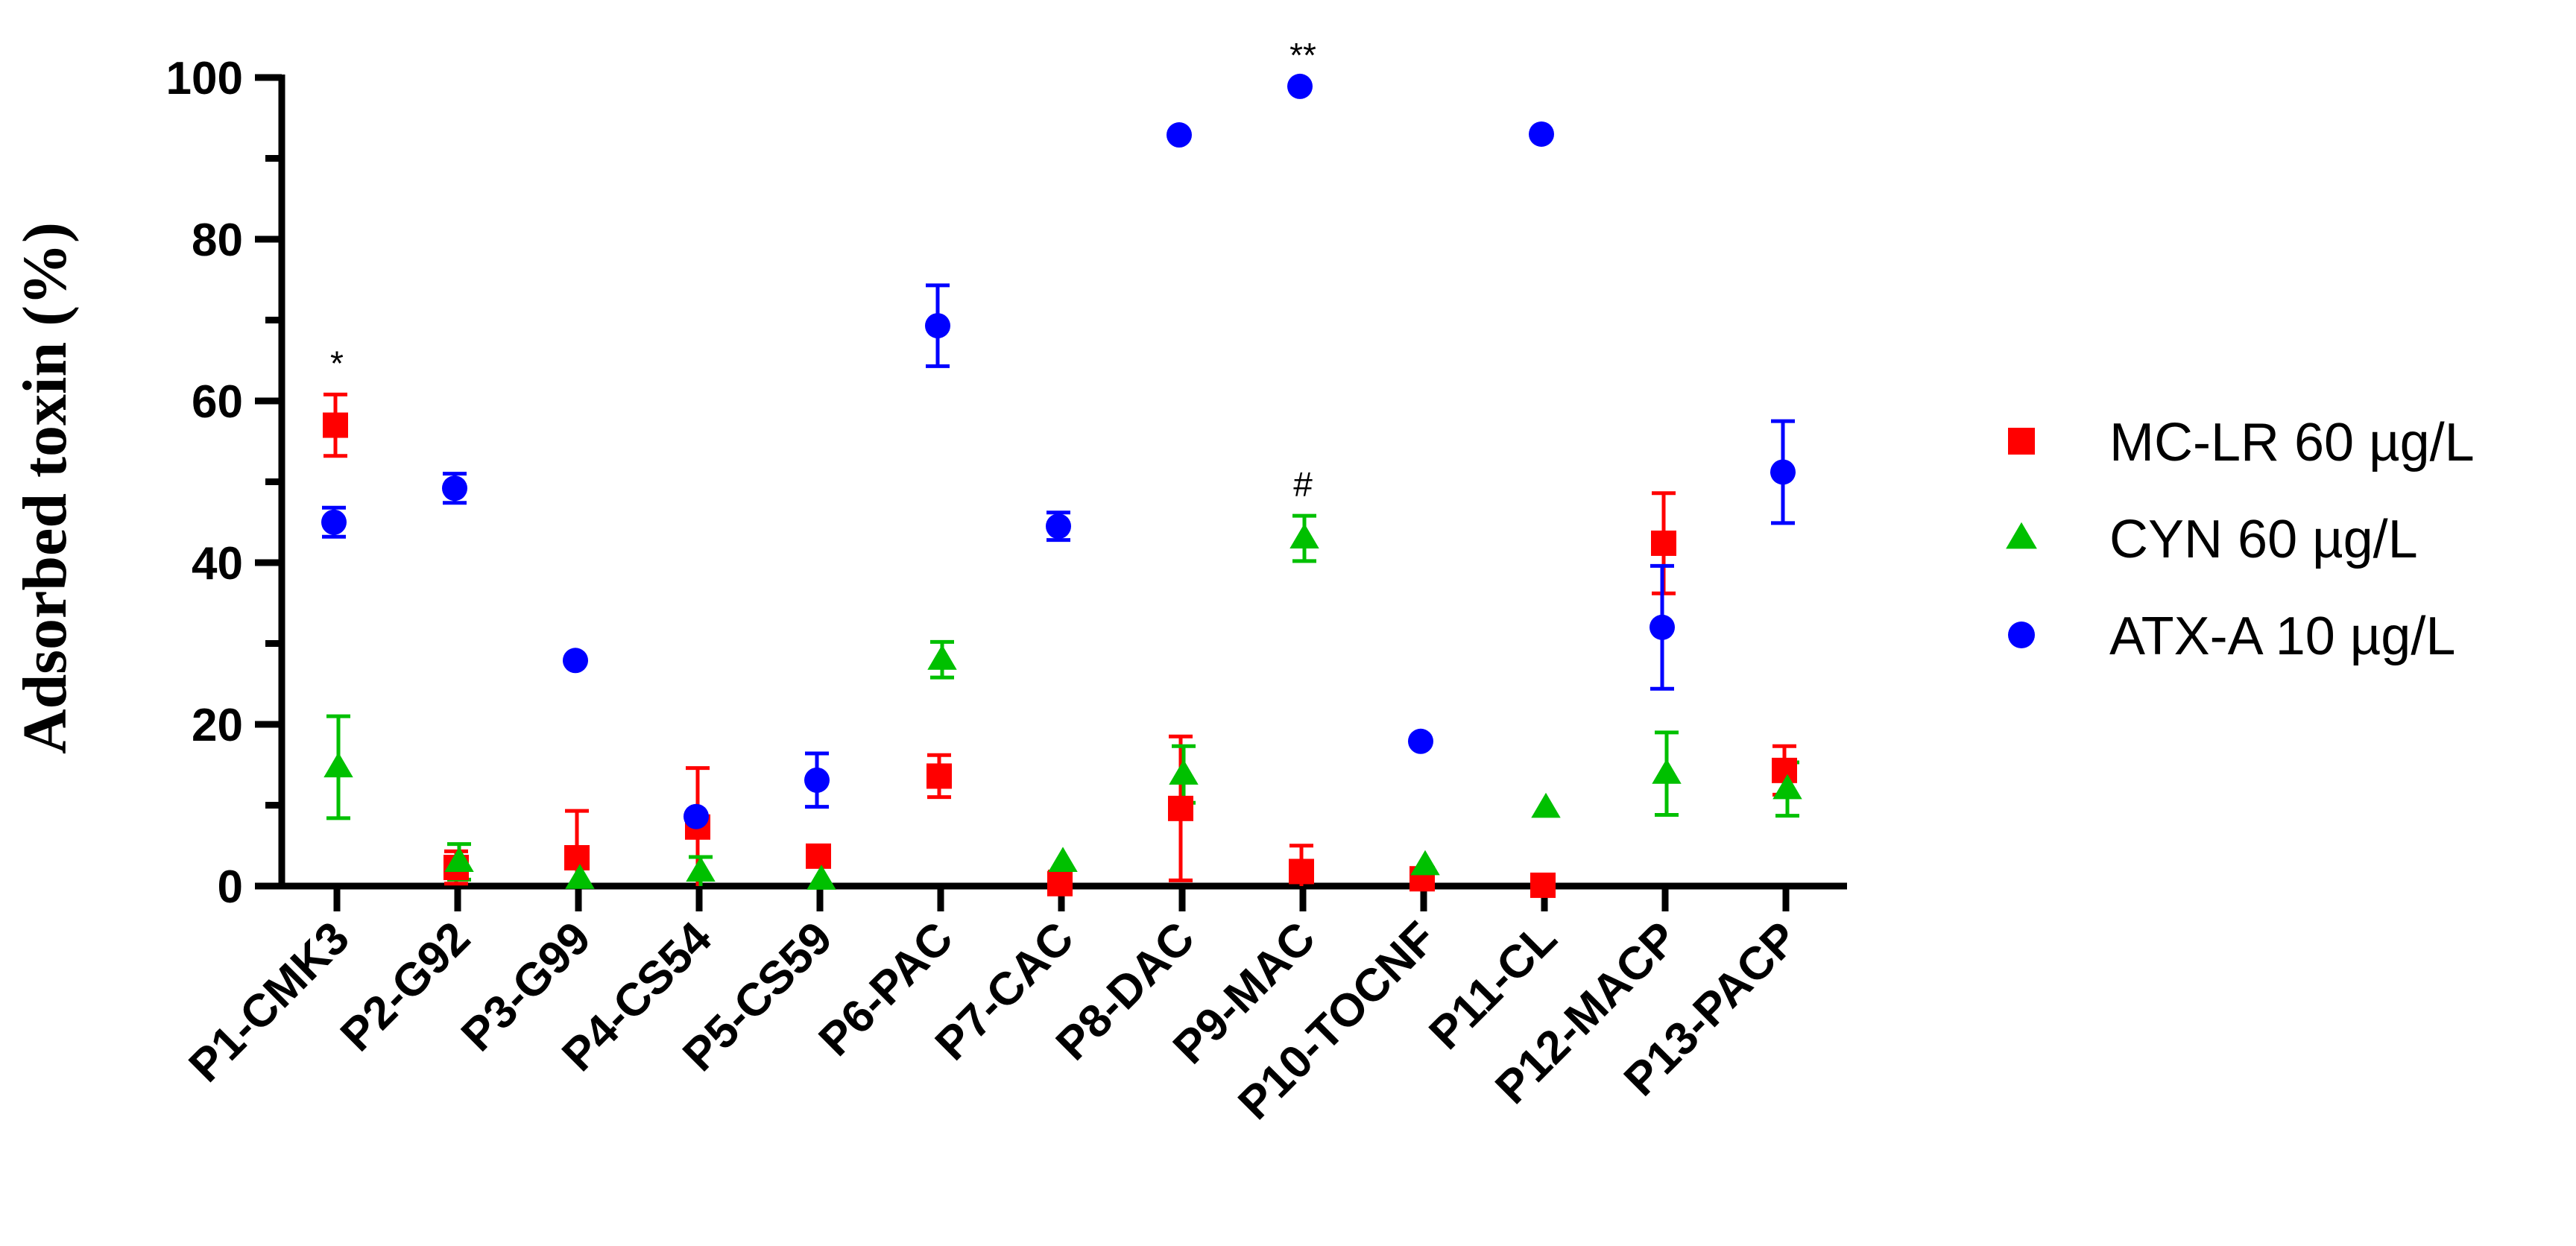  What do you see at coordinates (217, 240) in the screenshot?
I see `y-tick-label: 80` at bounding box center [217, 240].